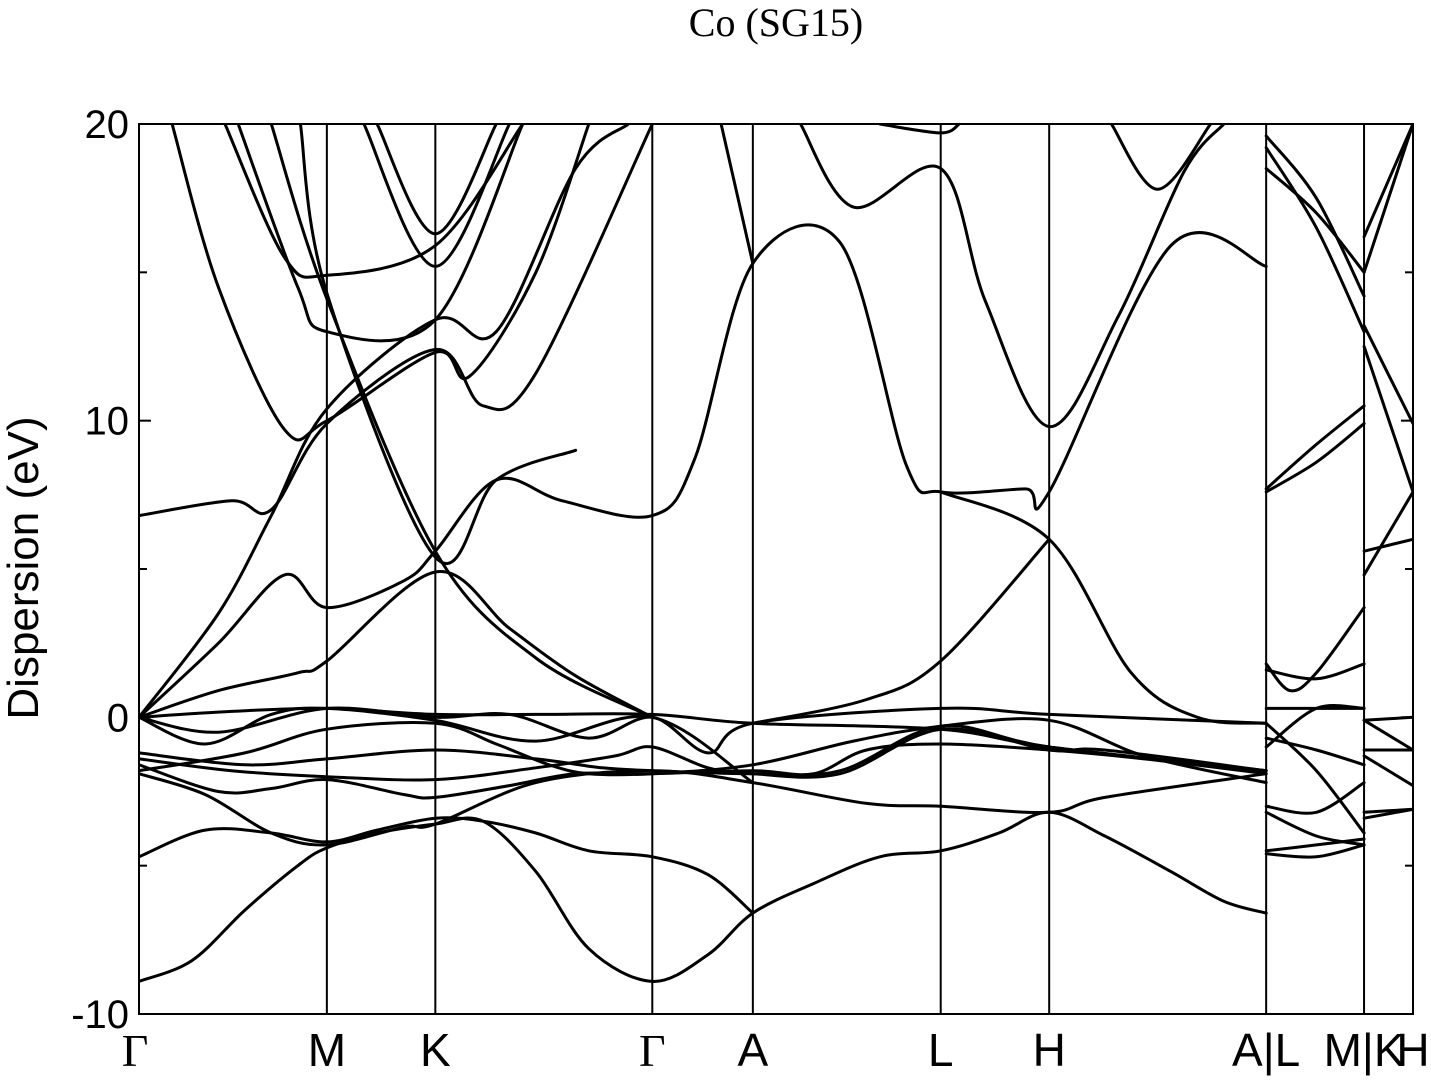 The width and height of the screenshot is (1431, 1080). I want to click on x-tick-label: M, so click(327, 1050).